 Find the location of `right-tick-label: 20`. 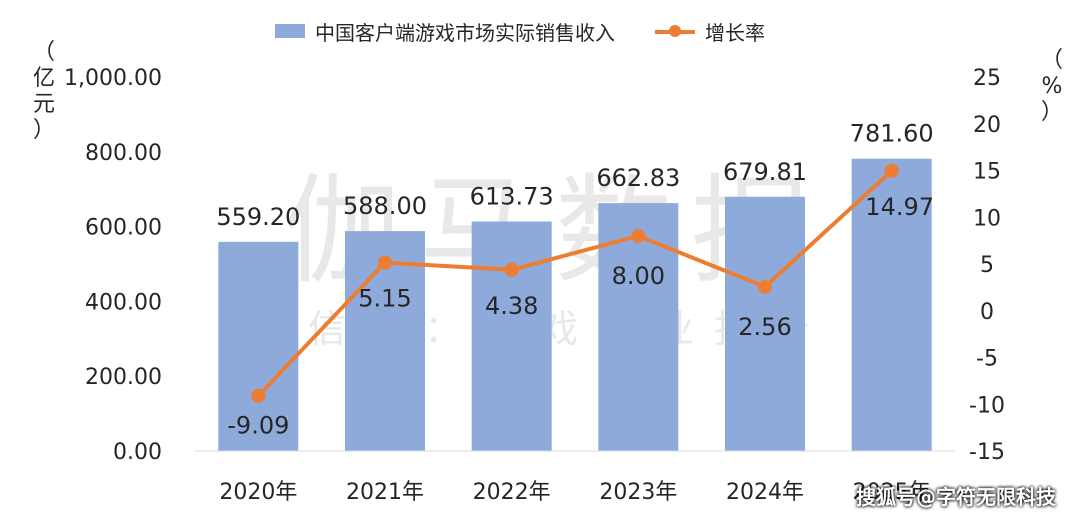

right-tick-label: 20 is located at coordinates (987, 125).